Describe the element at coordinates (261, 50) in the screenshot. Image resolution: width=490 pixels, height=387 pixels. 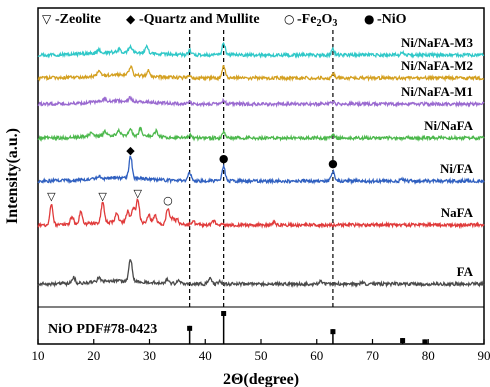
I see `series-line-ni-nafa-m3` at that location.